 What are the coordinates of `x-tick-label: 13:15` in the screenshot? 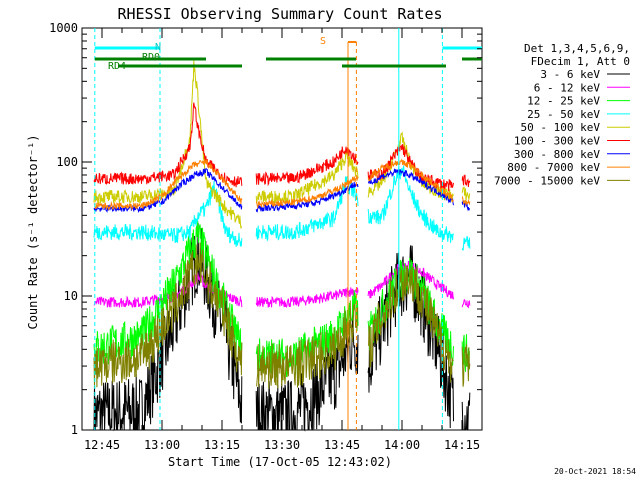 It's located at (222, 445).